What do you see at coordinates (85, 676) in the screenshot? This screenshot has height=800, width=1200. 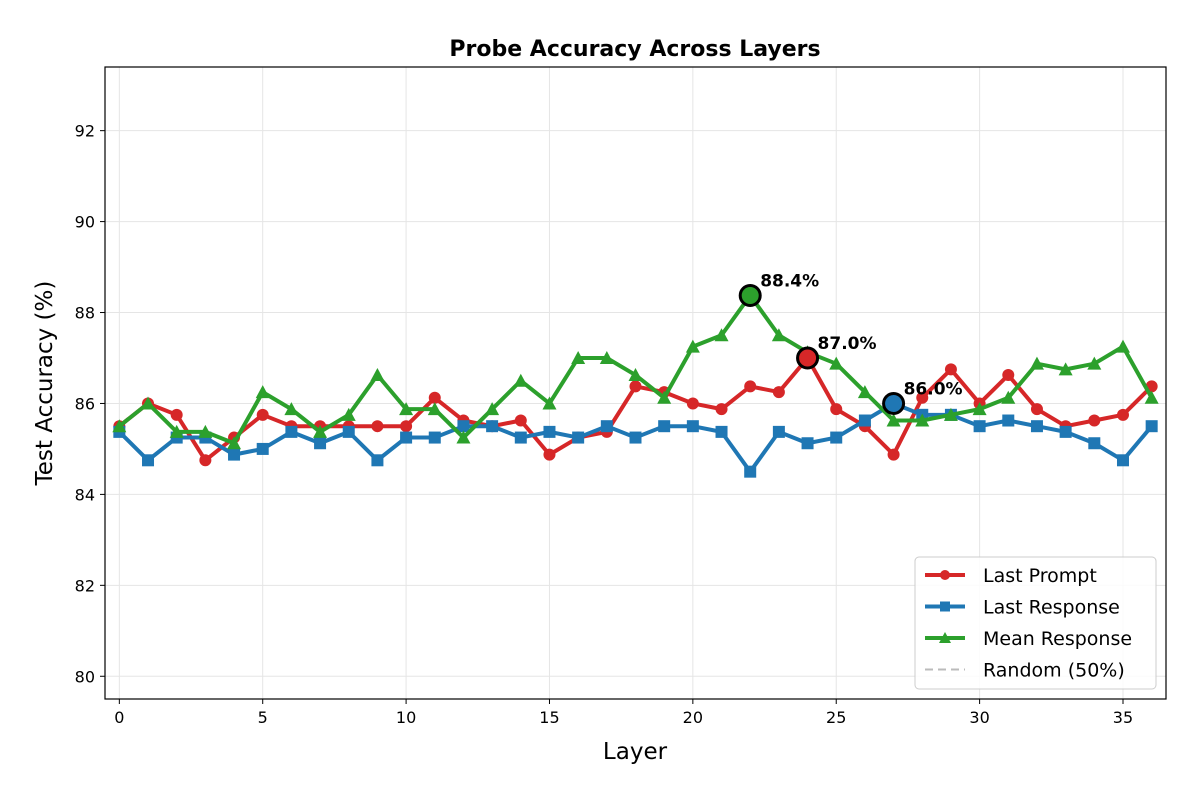 I see `y-tick-label: 80` at bounding box center [85, 676].